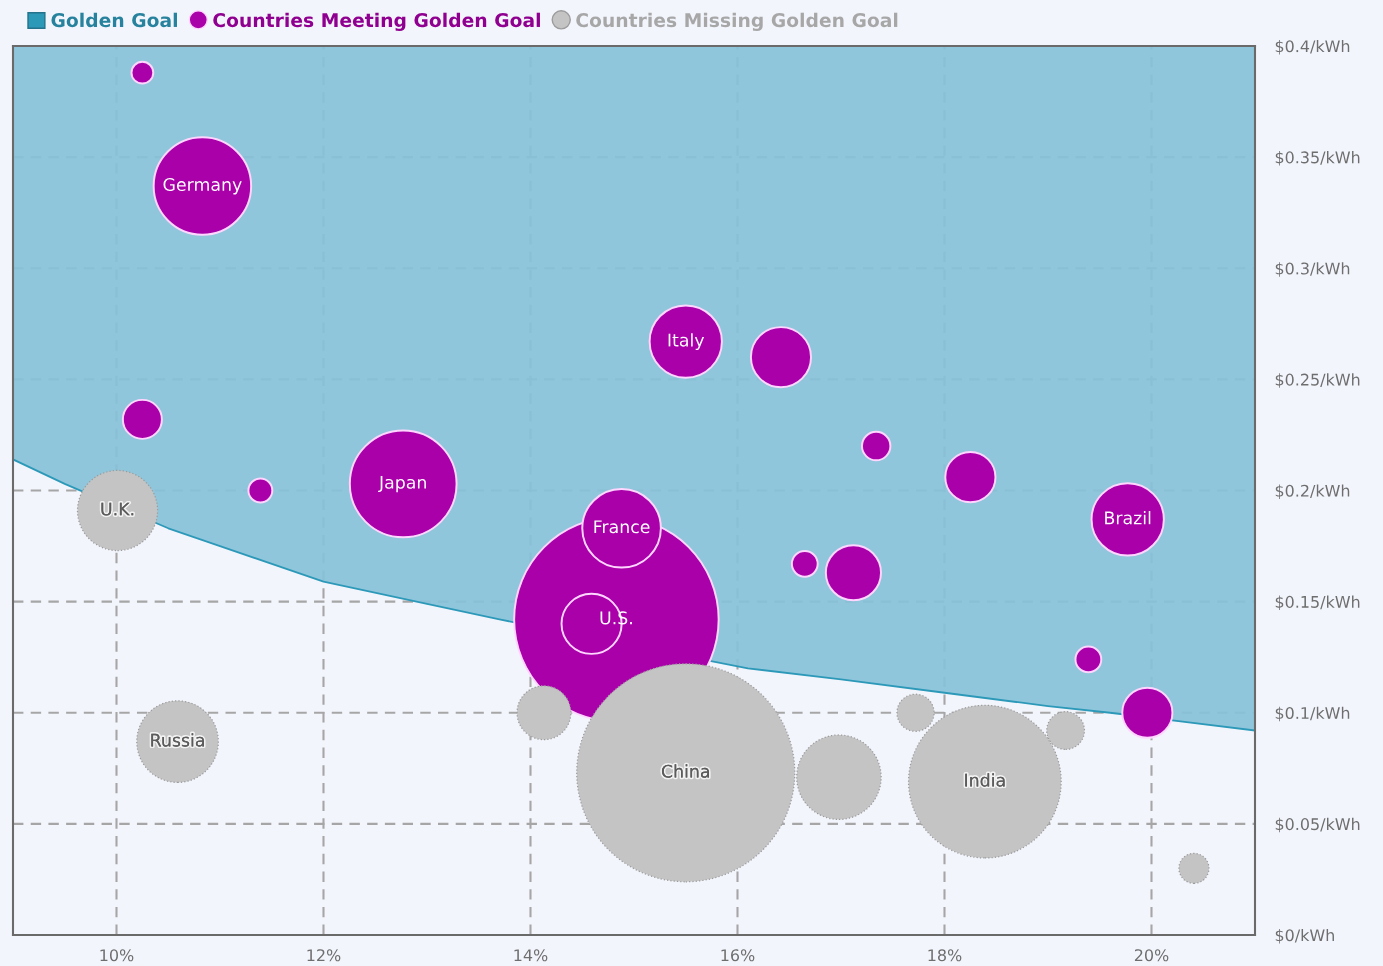 This screenshot has height=966, width=1383. I want to click on annotation: Japan, so click(402, 484).